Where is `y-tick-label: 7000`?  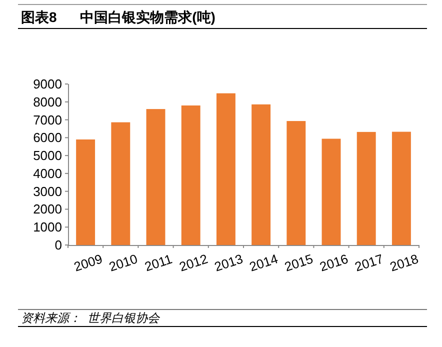
y-tick-label: 7000 is located at coordinates (47, 120).